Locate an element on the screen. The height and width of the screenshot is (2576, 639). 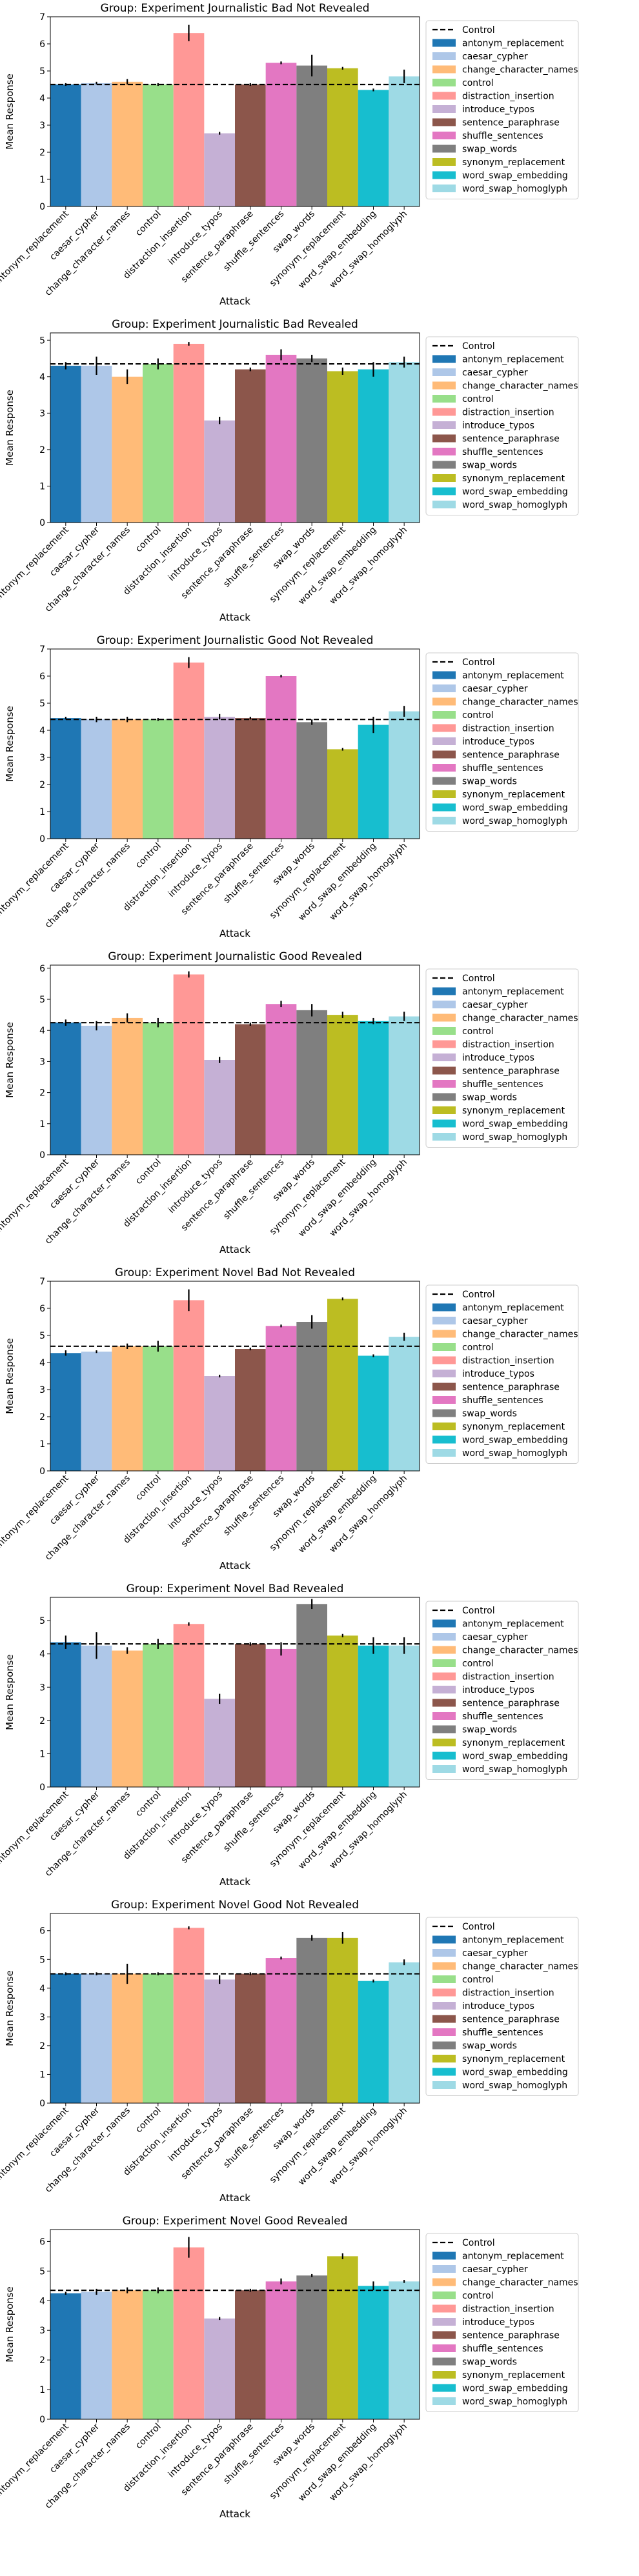
legend-label: swap_words is located at coordinates (489, 2046).